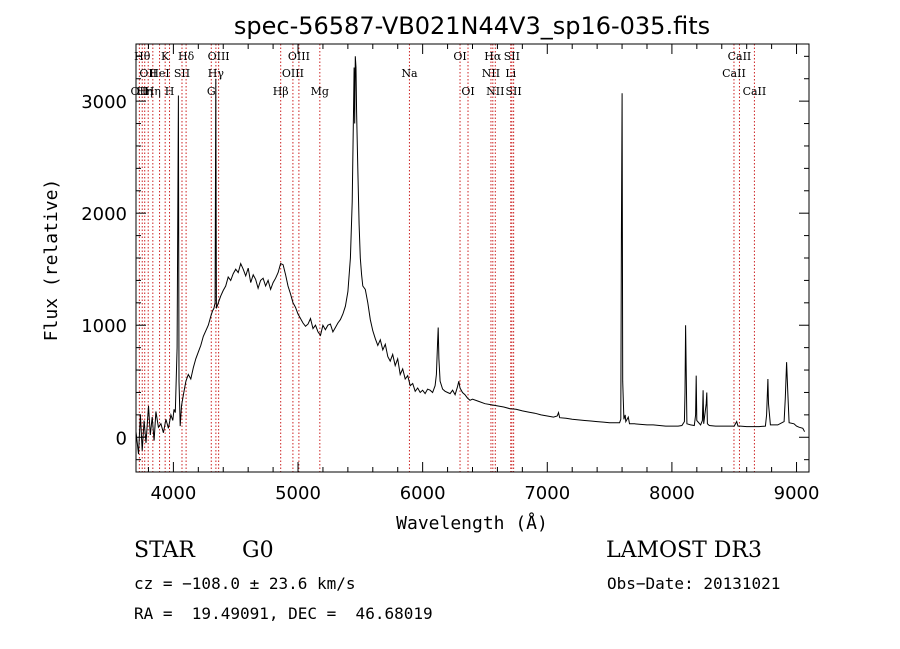 The width and height of the screenshot is (900, 649). I want to click on x-tick-label-9000: 9000, so click(797, 493).